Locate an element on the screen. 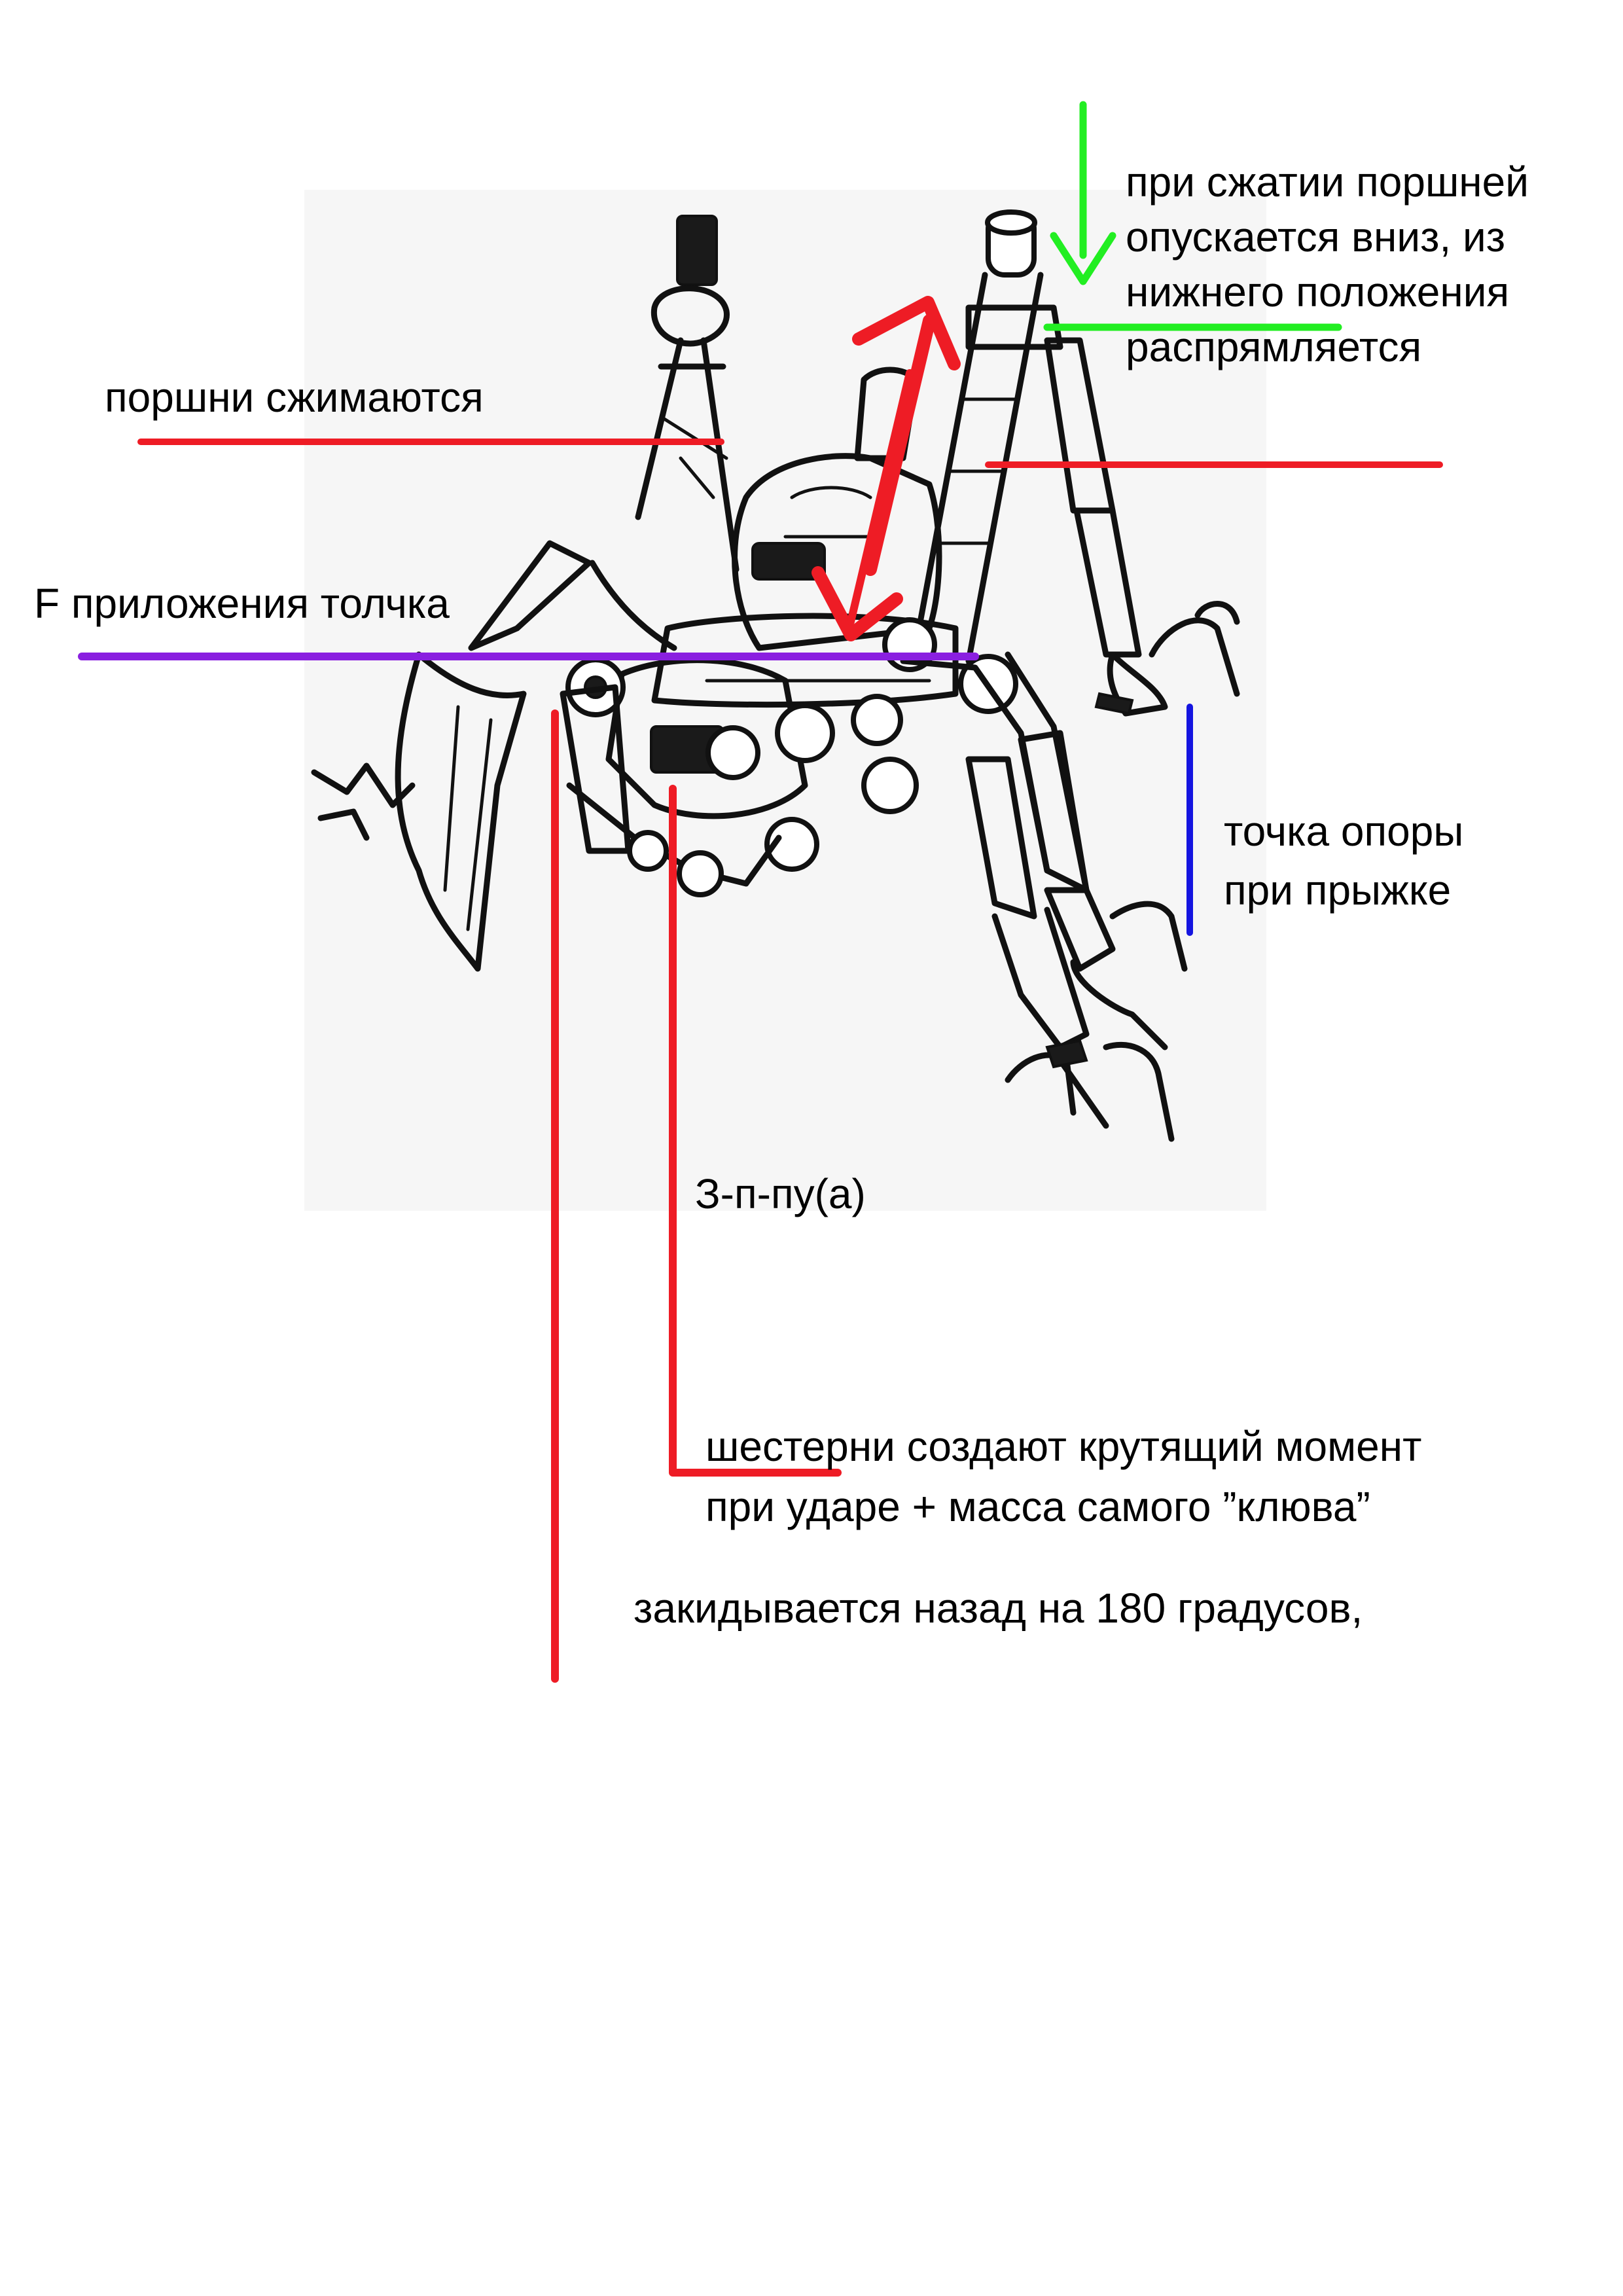  piston-note-line-1: при сжатии поршней is located at coordinates (1327, 182).